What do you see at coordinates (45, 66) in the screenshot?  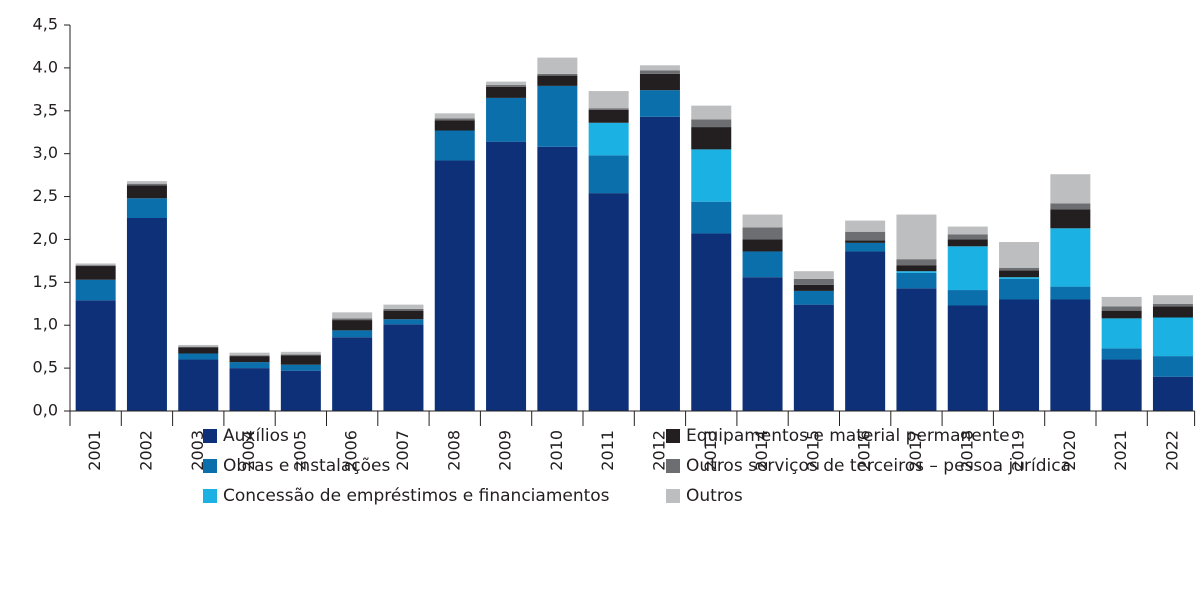 I see `y-tick-label: 4.0` at bounding box center [45, 66].